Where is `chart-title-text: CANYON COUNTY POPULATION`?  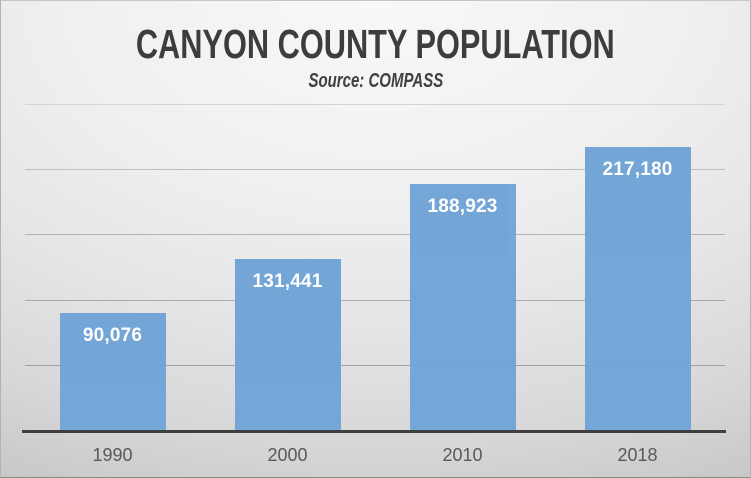
chart-title-text: CANYON COUNTY POPULATION is located at coordinates (375, 44).